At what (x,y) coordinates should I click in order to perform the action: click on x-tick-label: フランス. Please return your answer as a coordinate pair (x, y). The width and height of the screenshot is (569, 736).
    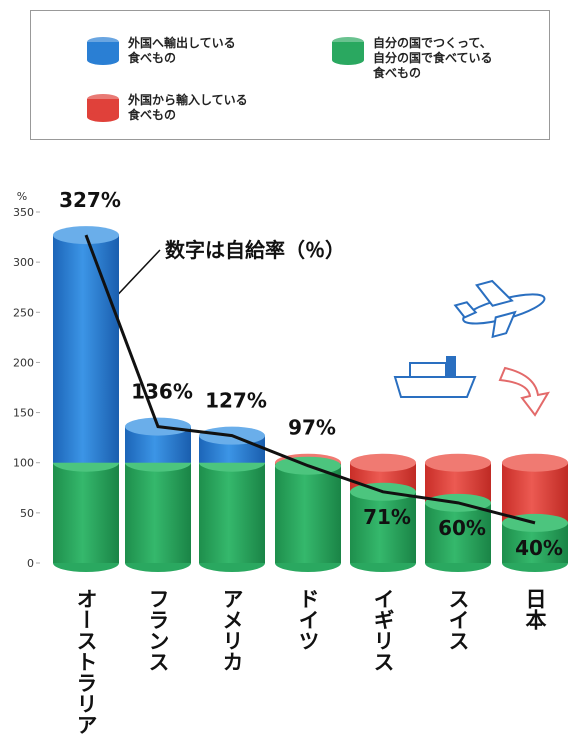
    Looking at the image, I should click on (158, 630).